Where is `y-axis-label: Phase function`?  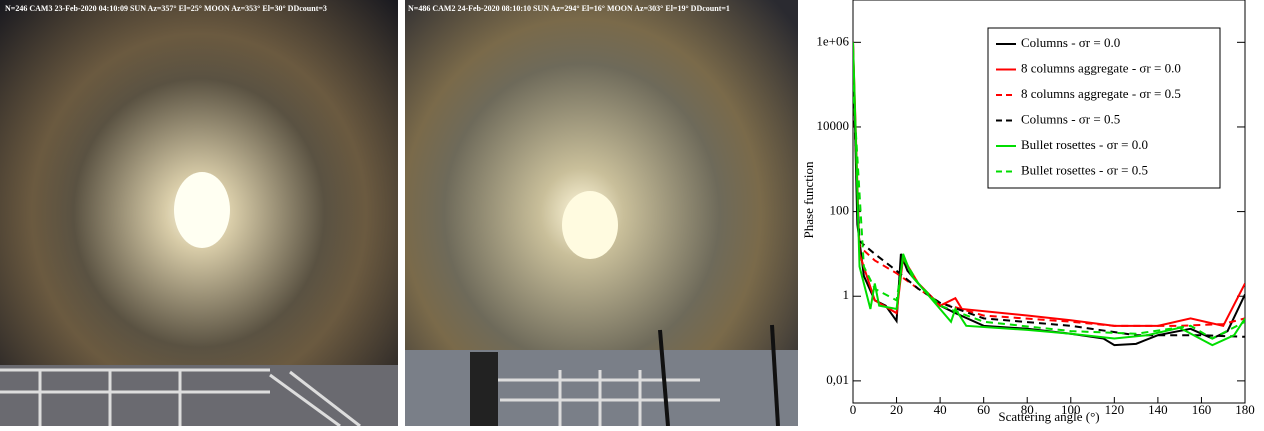 y-axis-label: Phase function is located at coordinates (808, 199).